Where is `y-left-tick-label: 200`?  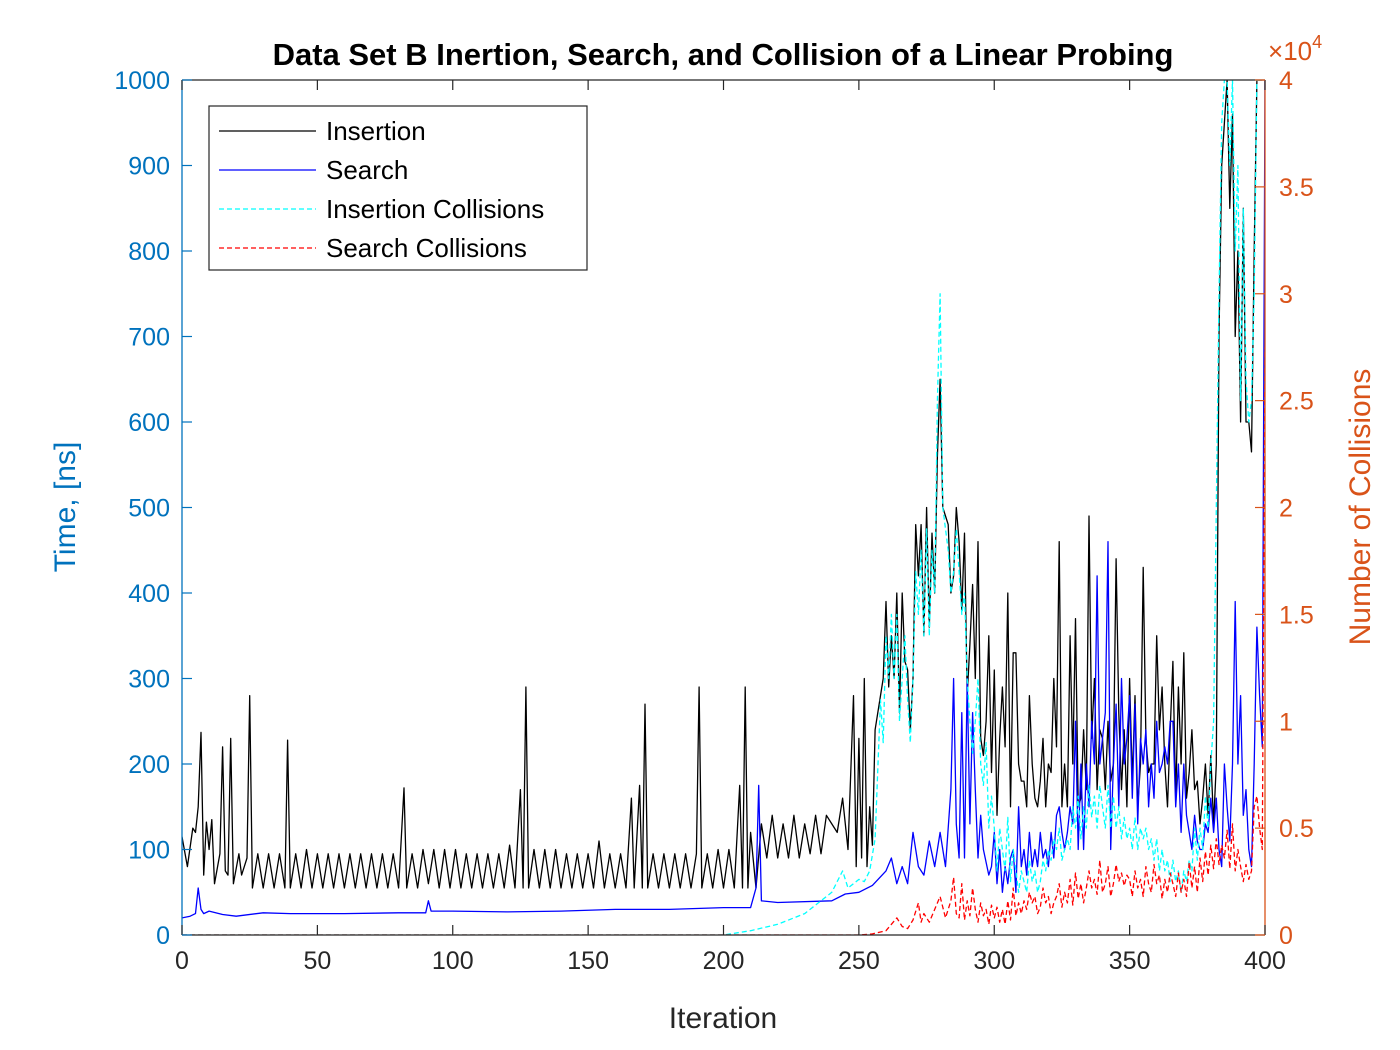
y-left-tick-label: 200 is located at coordinates (149, 765).